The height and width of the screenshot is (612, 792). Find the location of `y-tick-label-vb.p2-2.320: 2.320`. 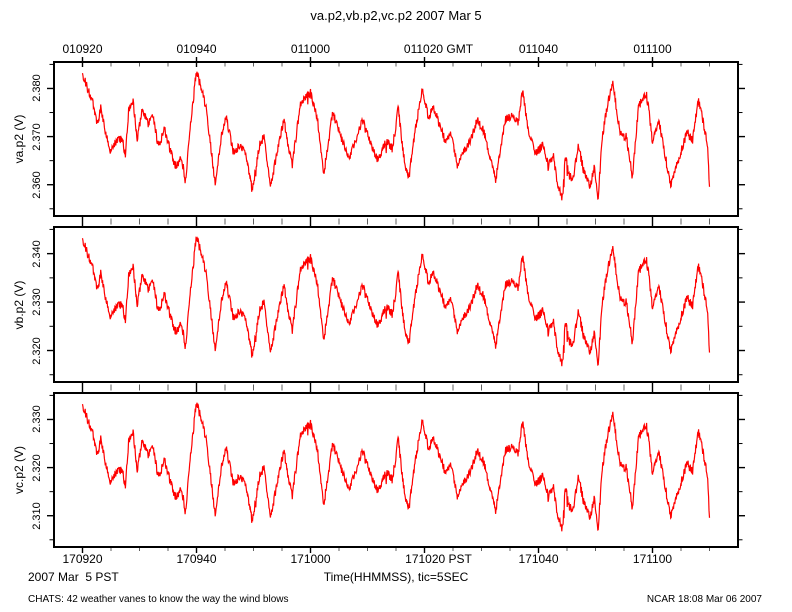

y-tick-label-vb.p2-2.320: 2.320 is located at coordinates (37, 350).